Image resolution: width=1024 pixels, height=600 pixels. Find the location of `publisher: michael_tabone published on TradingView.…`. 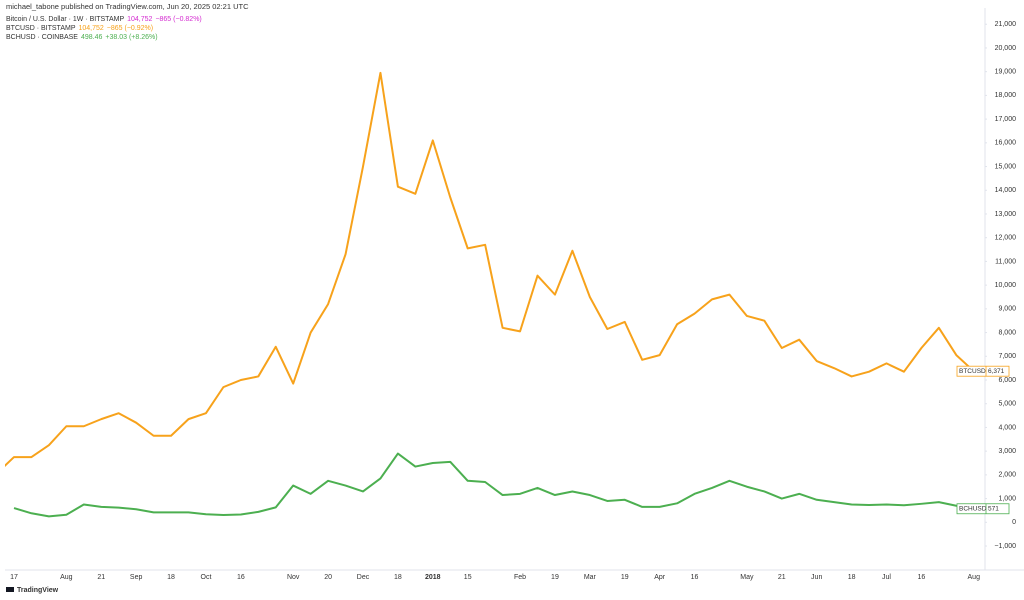

publisher: michael_tabone published on TradingView.… is located at coordinates (127, 6).